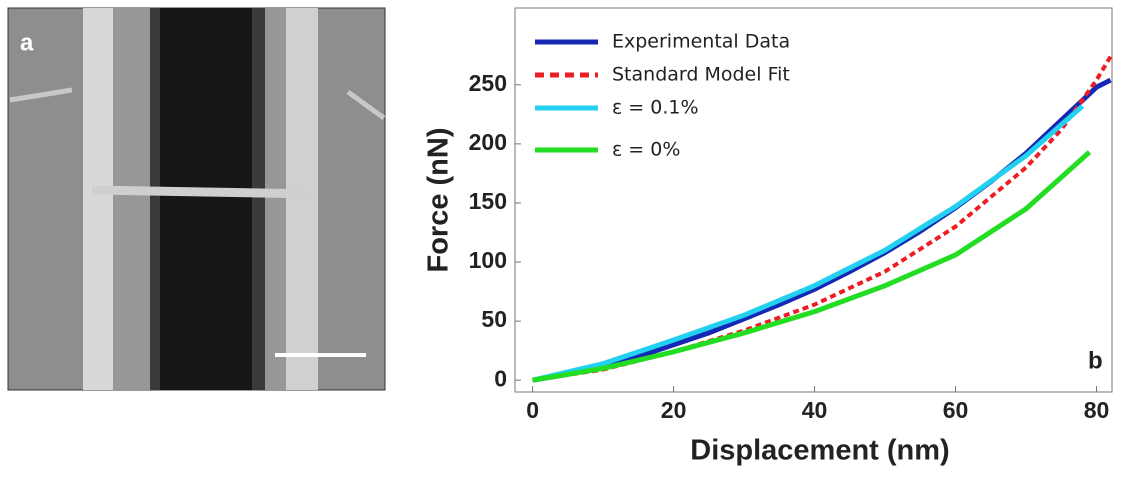  Describe the element at coordinates (1095, 360) in the screenshot. I see `panel-label: b` at that location.